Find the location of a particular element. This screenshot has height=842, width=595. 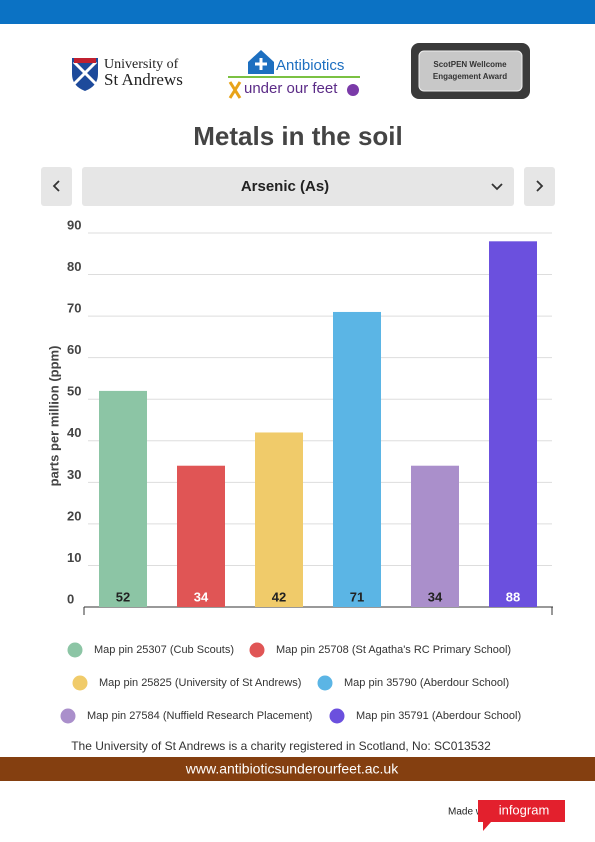

house-cross is located at coordinates (261, 64).